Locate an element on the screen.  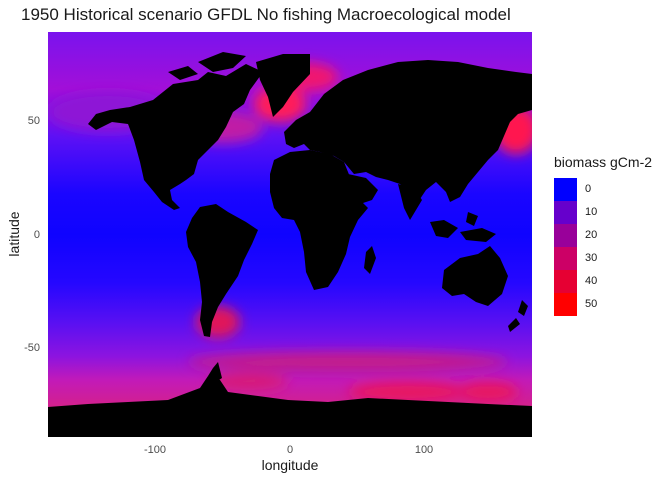
y-tick-label: 0 is located at coordinates (36, 235).